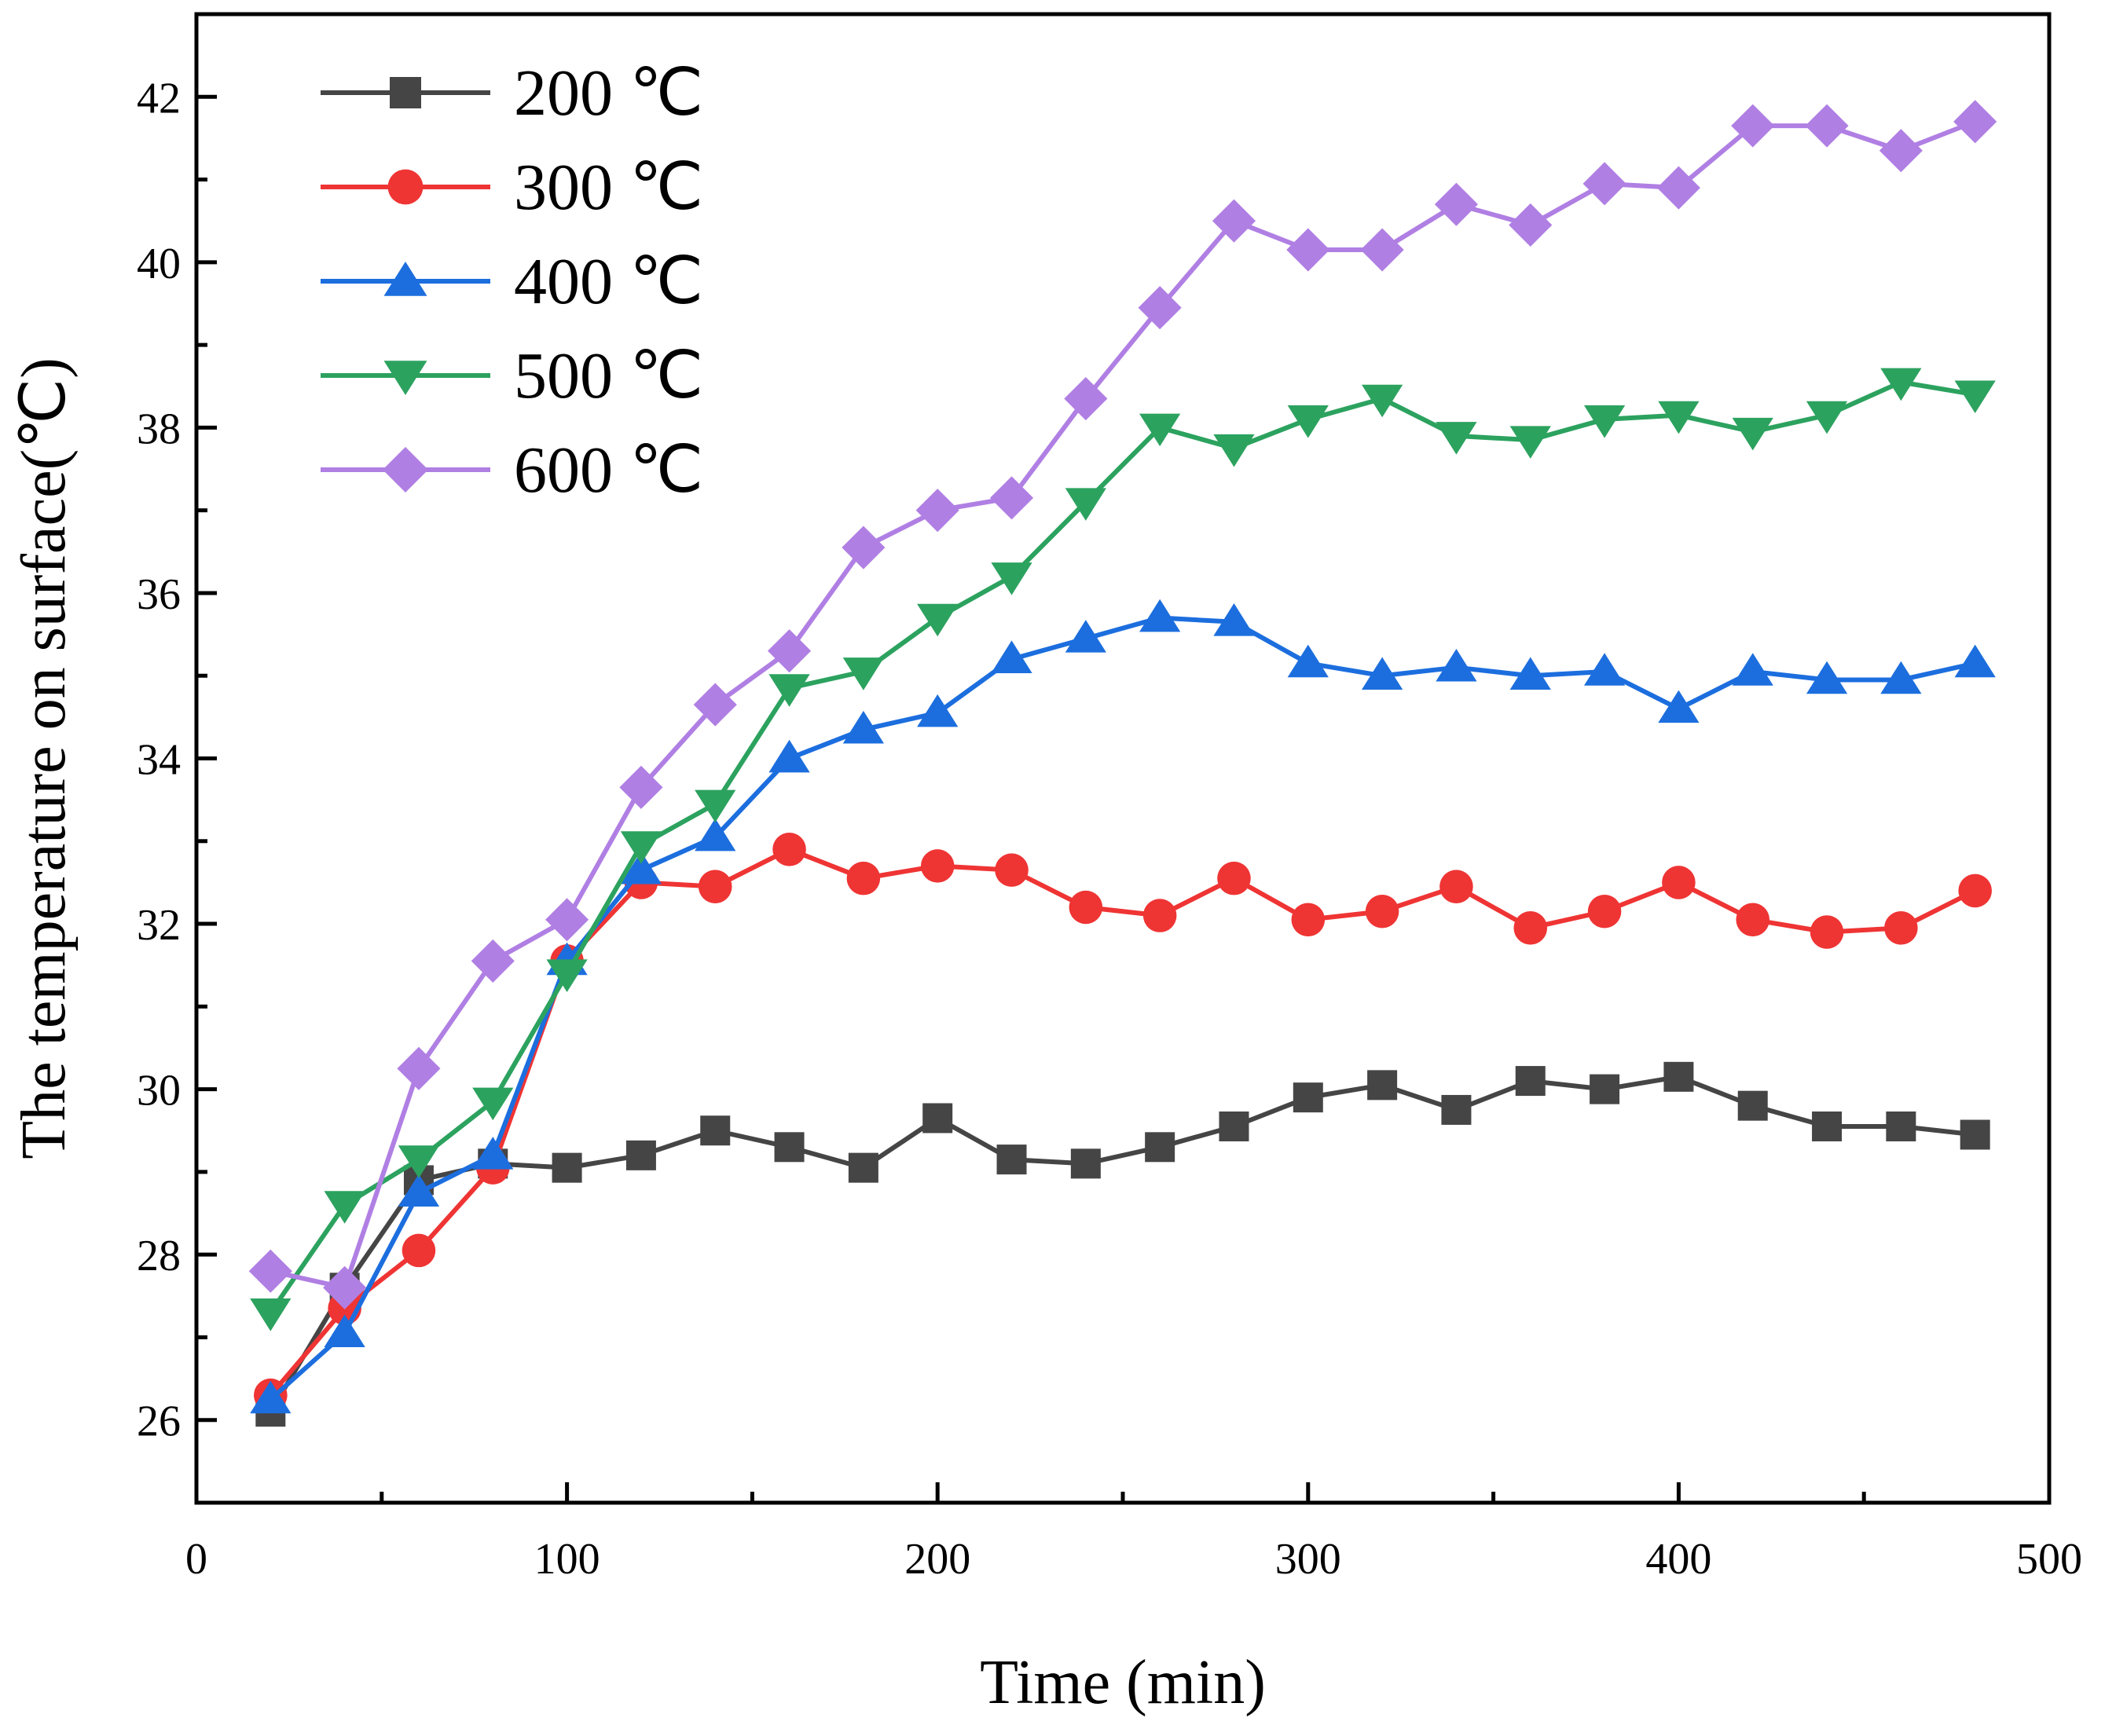  Describe the element at coordinates (512, 470) in the screenshot. I see `legend-item: 600 ℃` at that location.